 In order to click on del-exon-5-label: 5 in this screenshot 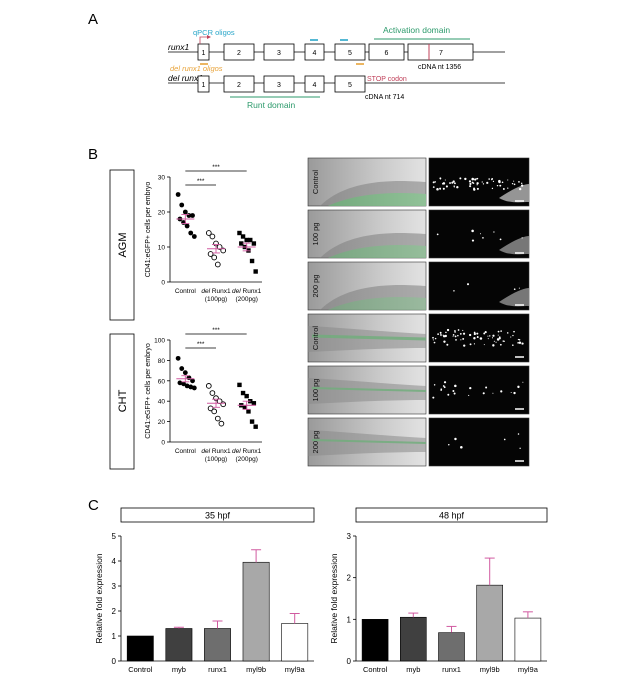, I will do `click(350, 85)`.